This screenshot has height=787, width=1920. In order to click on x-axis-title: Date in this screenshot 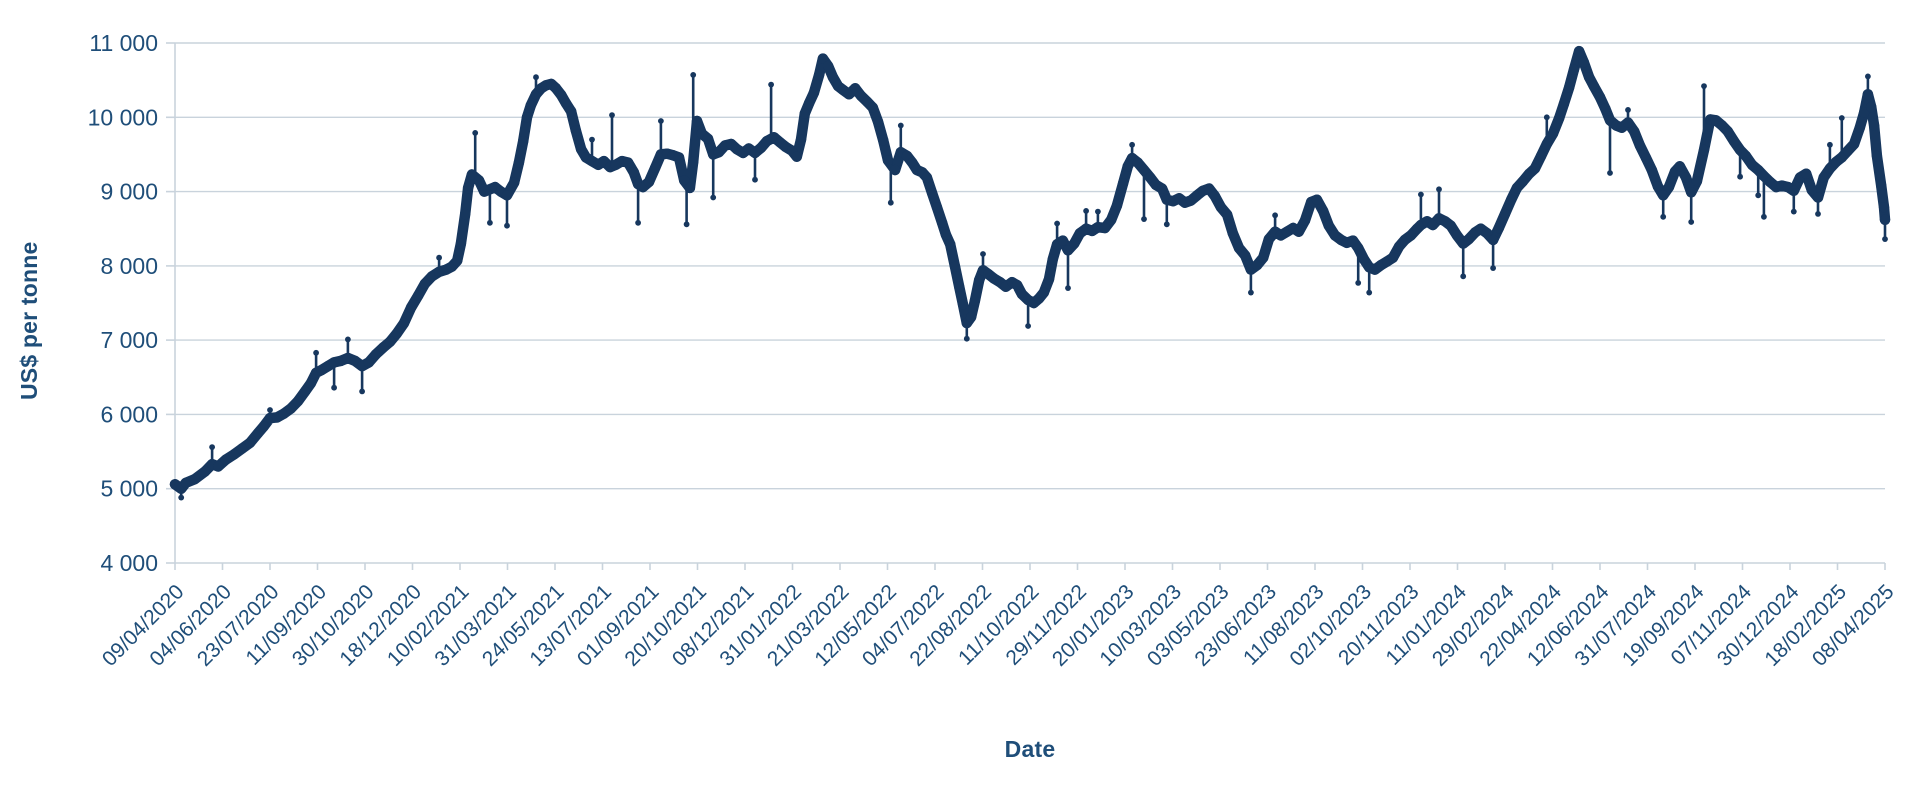, I will do `click(1030, 749)`.